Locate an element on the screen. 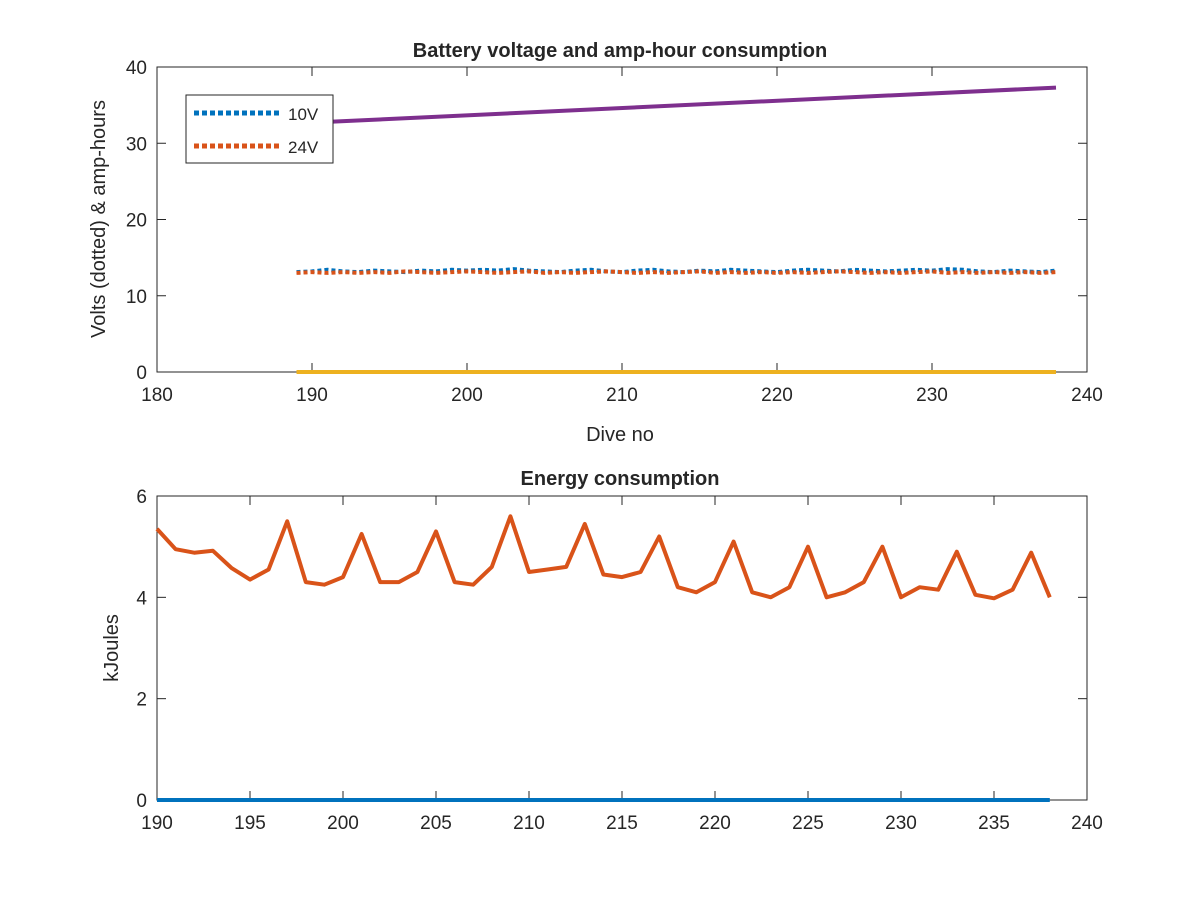 The height and width of the screenshot is (900, 1200). battery-x-tick-label: 210 is located at coordinates (622, 395).